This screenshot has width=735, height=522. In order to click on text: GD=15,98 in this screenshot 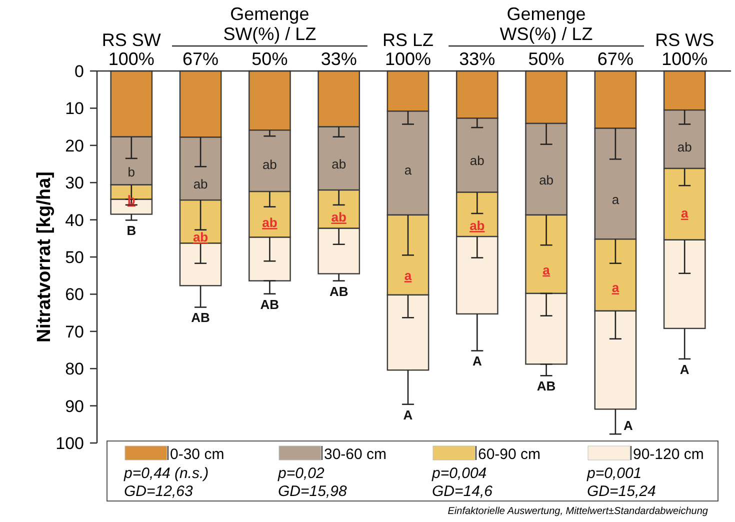, I will do `click(313, 491)`.